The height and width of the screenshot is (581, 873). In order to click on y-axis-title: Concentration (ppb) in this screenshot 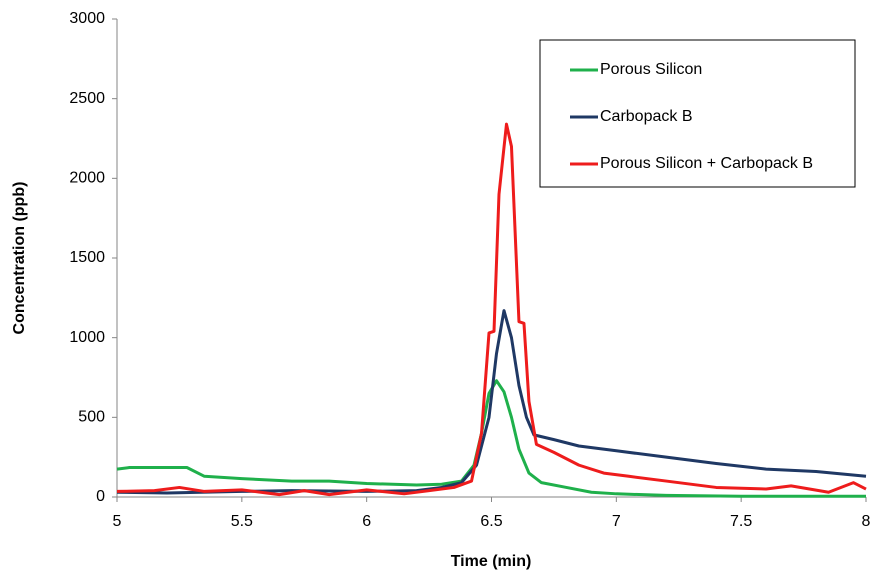, I will do `click(19, 258)`.